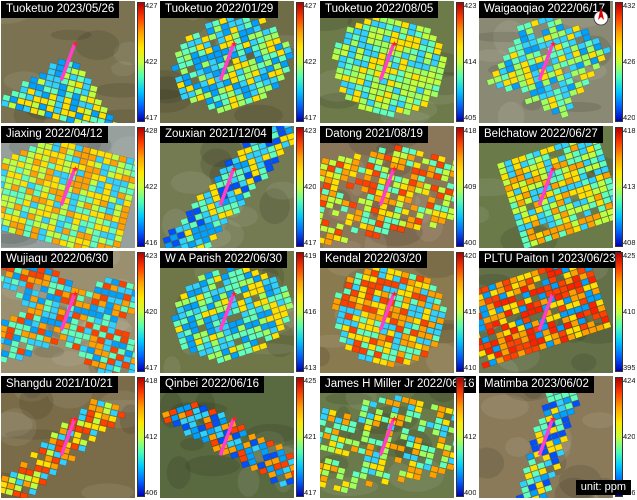 Image resolution: width=637 pixels, height=500 pixels. What do you see at coordinates (557, 62) in the screenshot?
I see `xco2-panel: ★ Waigaoqiao 2022/06/17 432 426 420 N` at bounding box center [557, 62].